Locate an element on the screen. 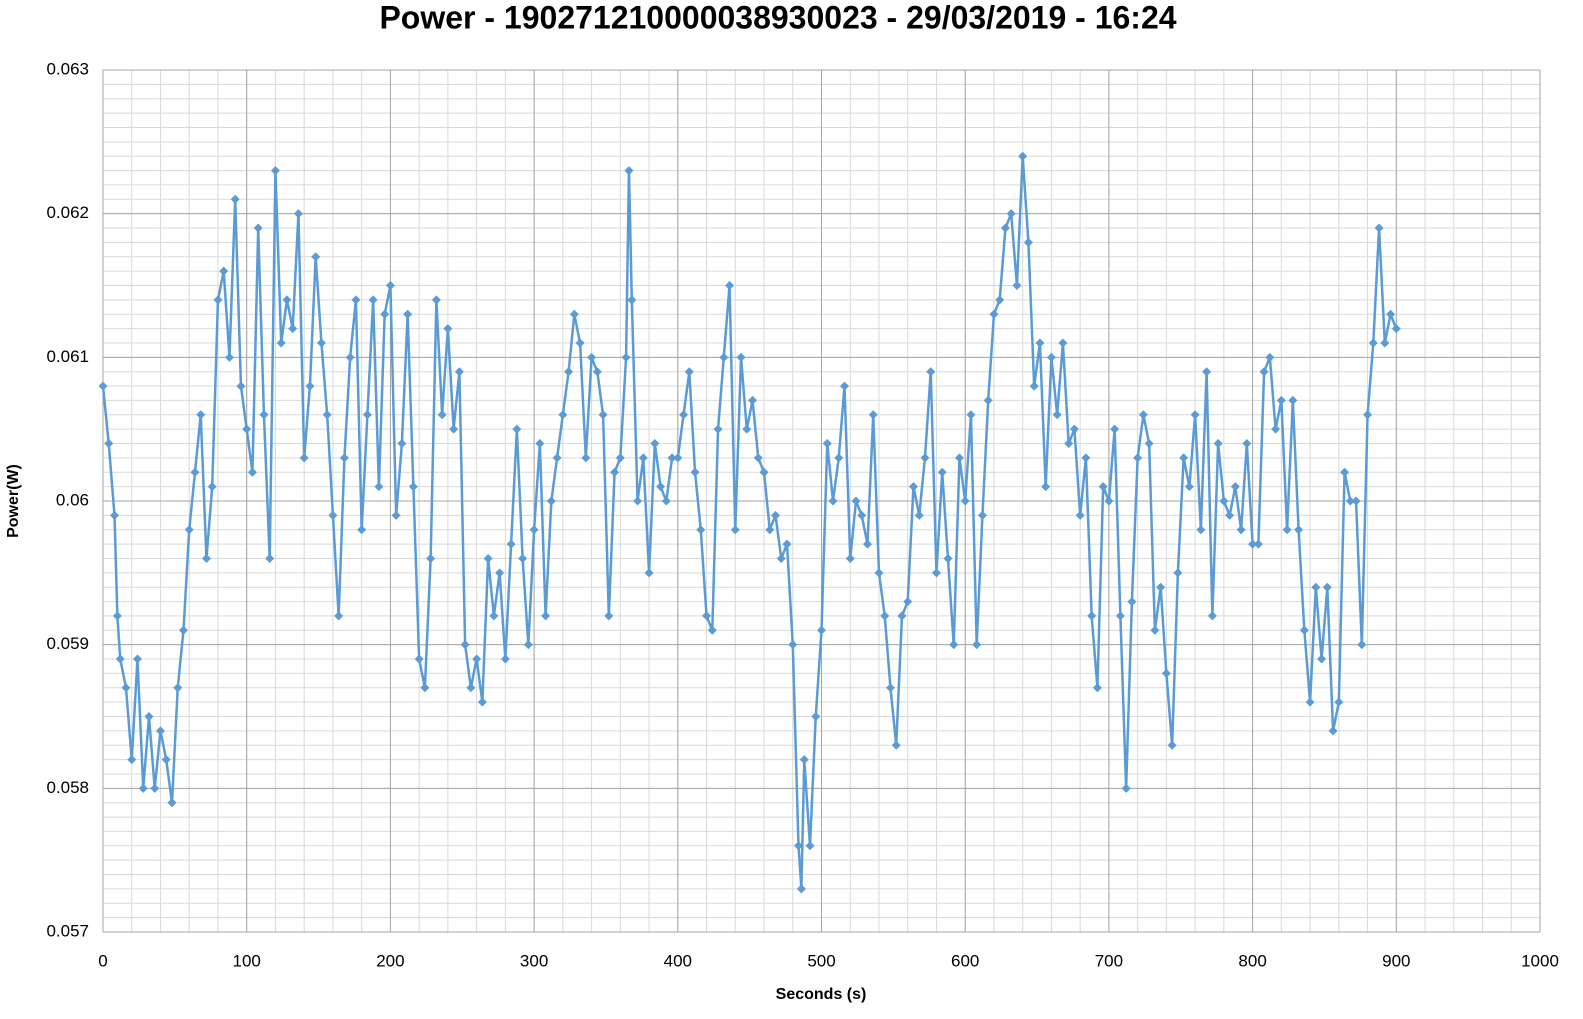 The width and height of the screenshot is (1583, 1019). y-tick-label: 0.063 is located at coordinates (67, 68).